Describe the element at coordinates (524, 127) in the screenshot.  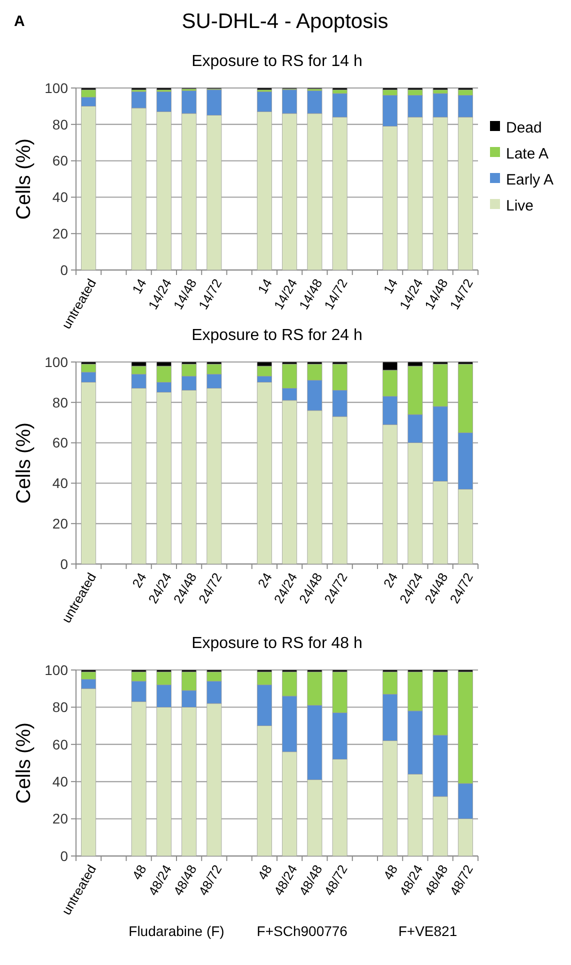
I see `legend-label: Dead` at that location.